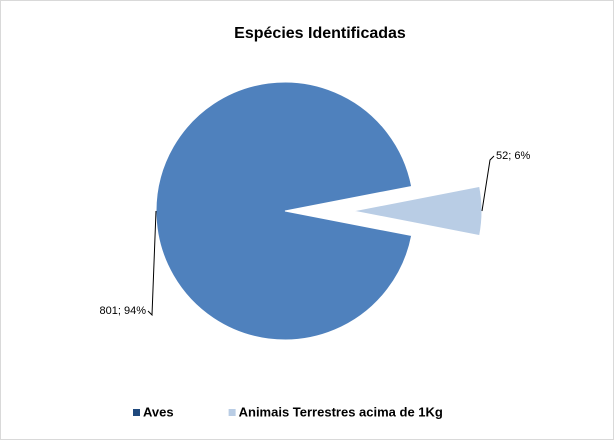 The width and height of the screenshot is (615, 441). I want to click on legend-label: Animais Terrestres acima de 1Kg, so click(341, 411).